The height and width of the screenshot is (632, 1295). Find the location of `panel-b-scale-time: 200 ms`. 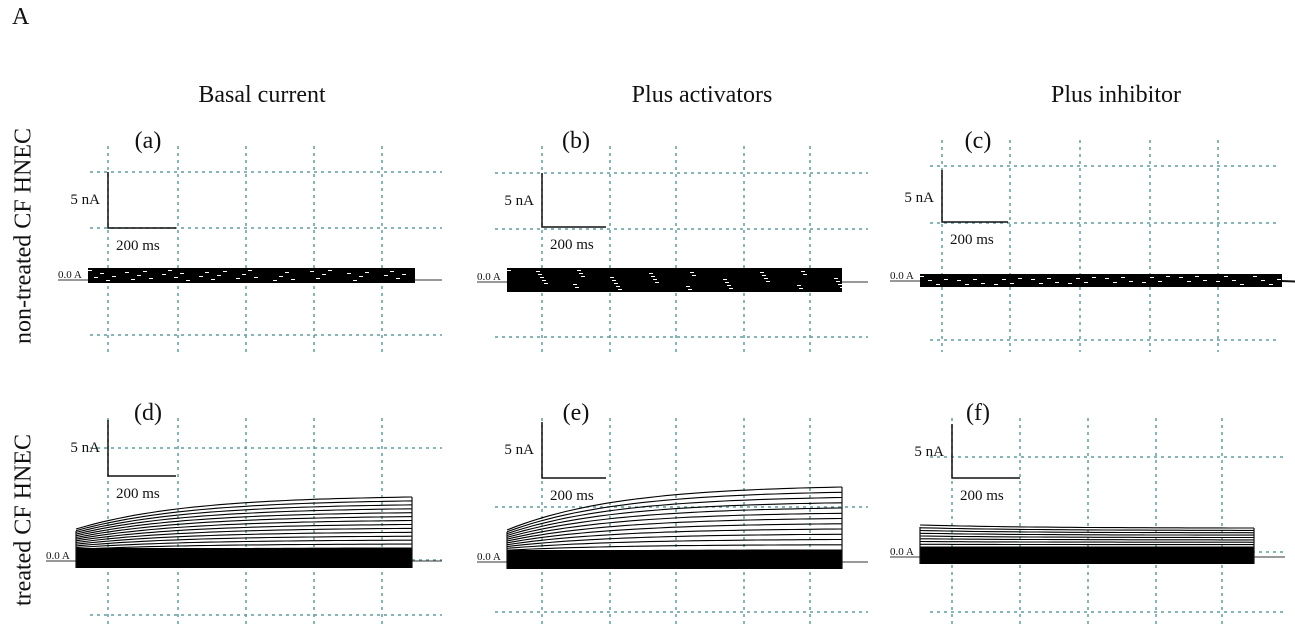

panel-b-scale-time: 200 ms is located at coordinates (572, 245).